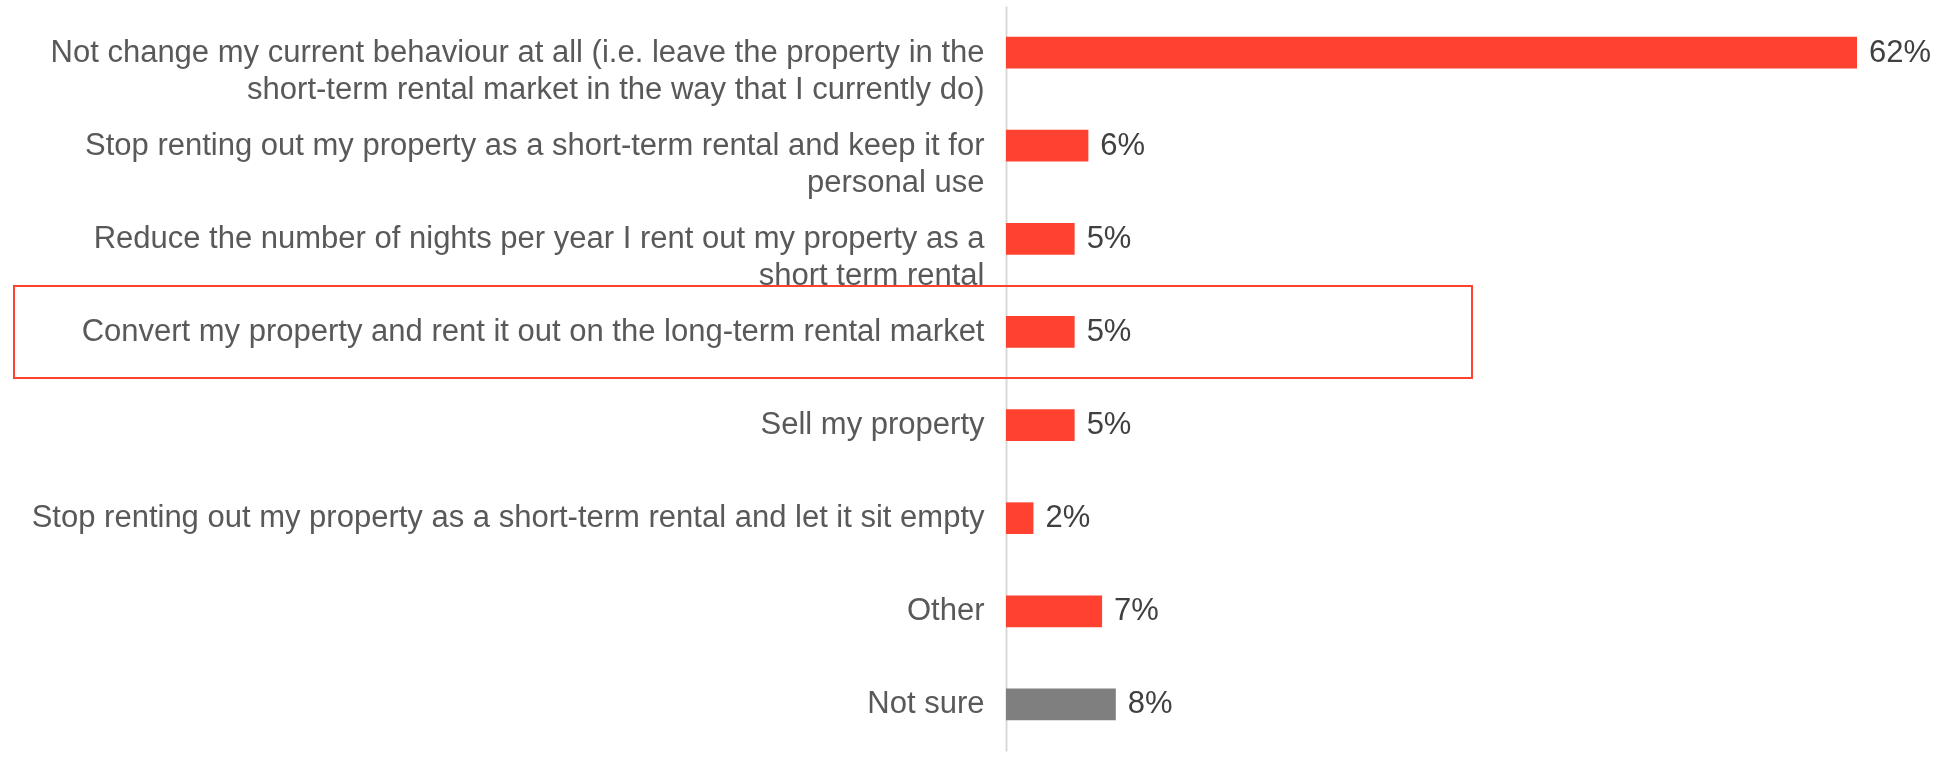 The image size is (1954, 762). Describe the element at coordinates (508, 517) in the screenshot. I see `y-tick-label: Stop renting out my property as a short-term rental and let it sit empty` at that location.